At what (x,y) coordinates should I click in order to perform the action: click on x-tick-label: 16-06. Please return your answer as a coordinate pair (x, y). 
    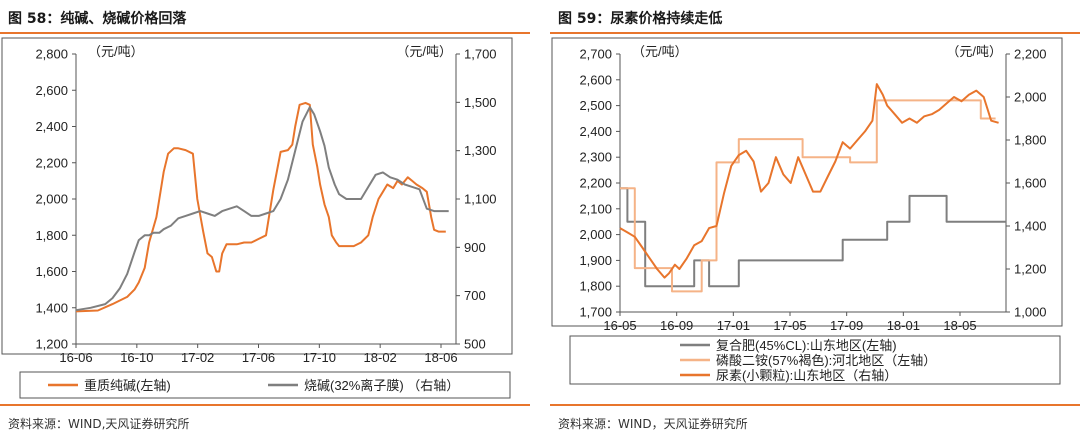
    Looking at the image, I should click on (75, 357).